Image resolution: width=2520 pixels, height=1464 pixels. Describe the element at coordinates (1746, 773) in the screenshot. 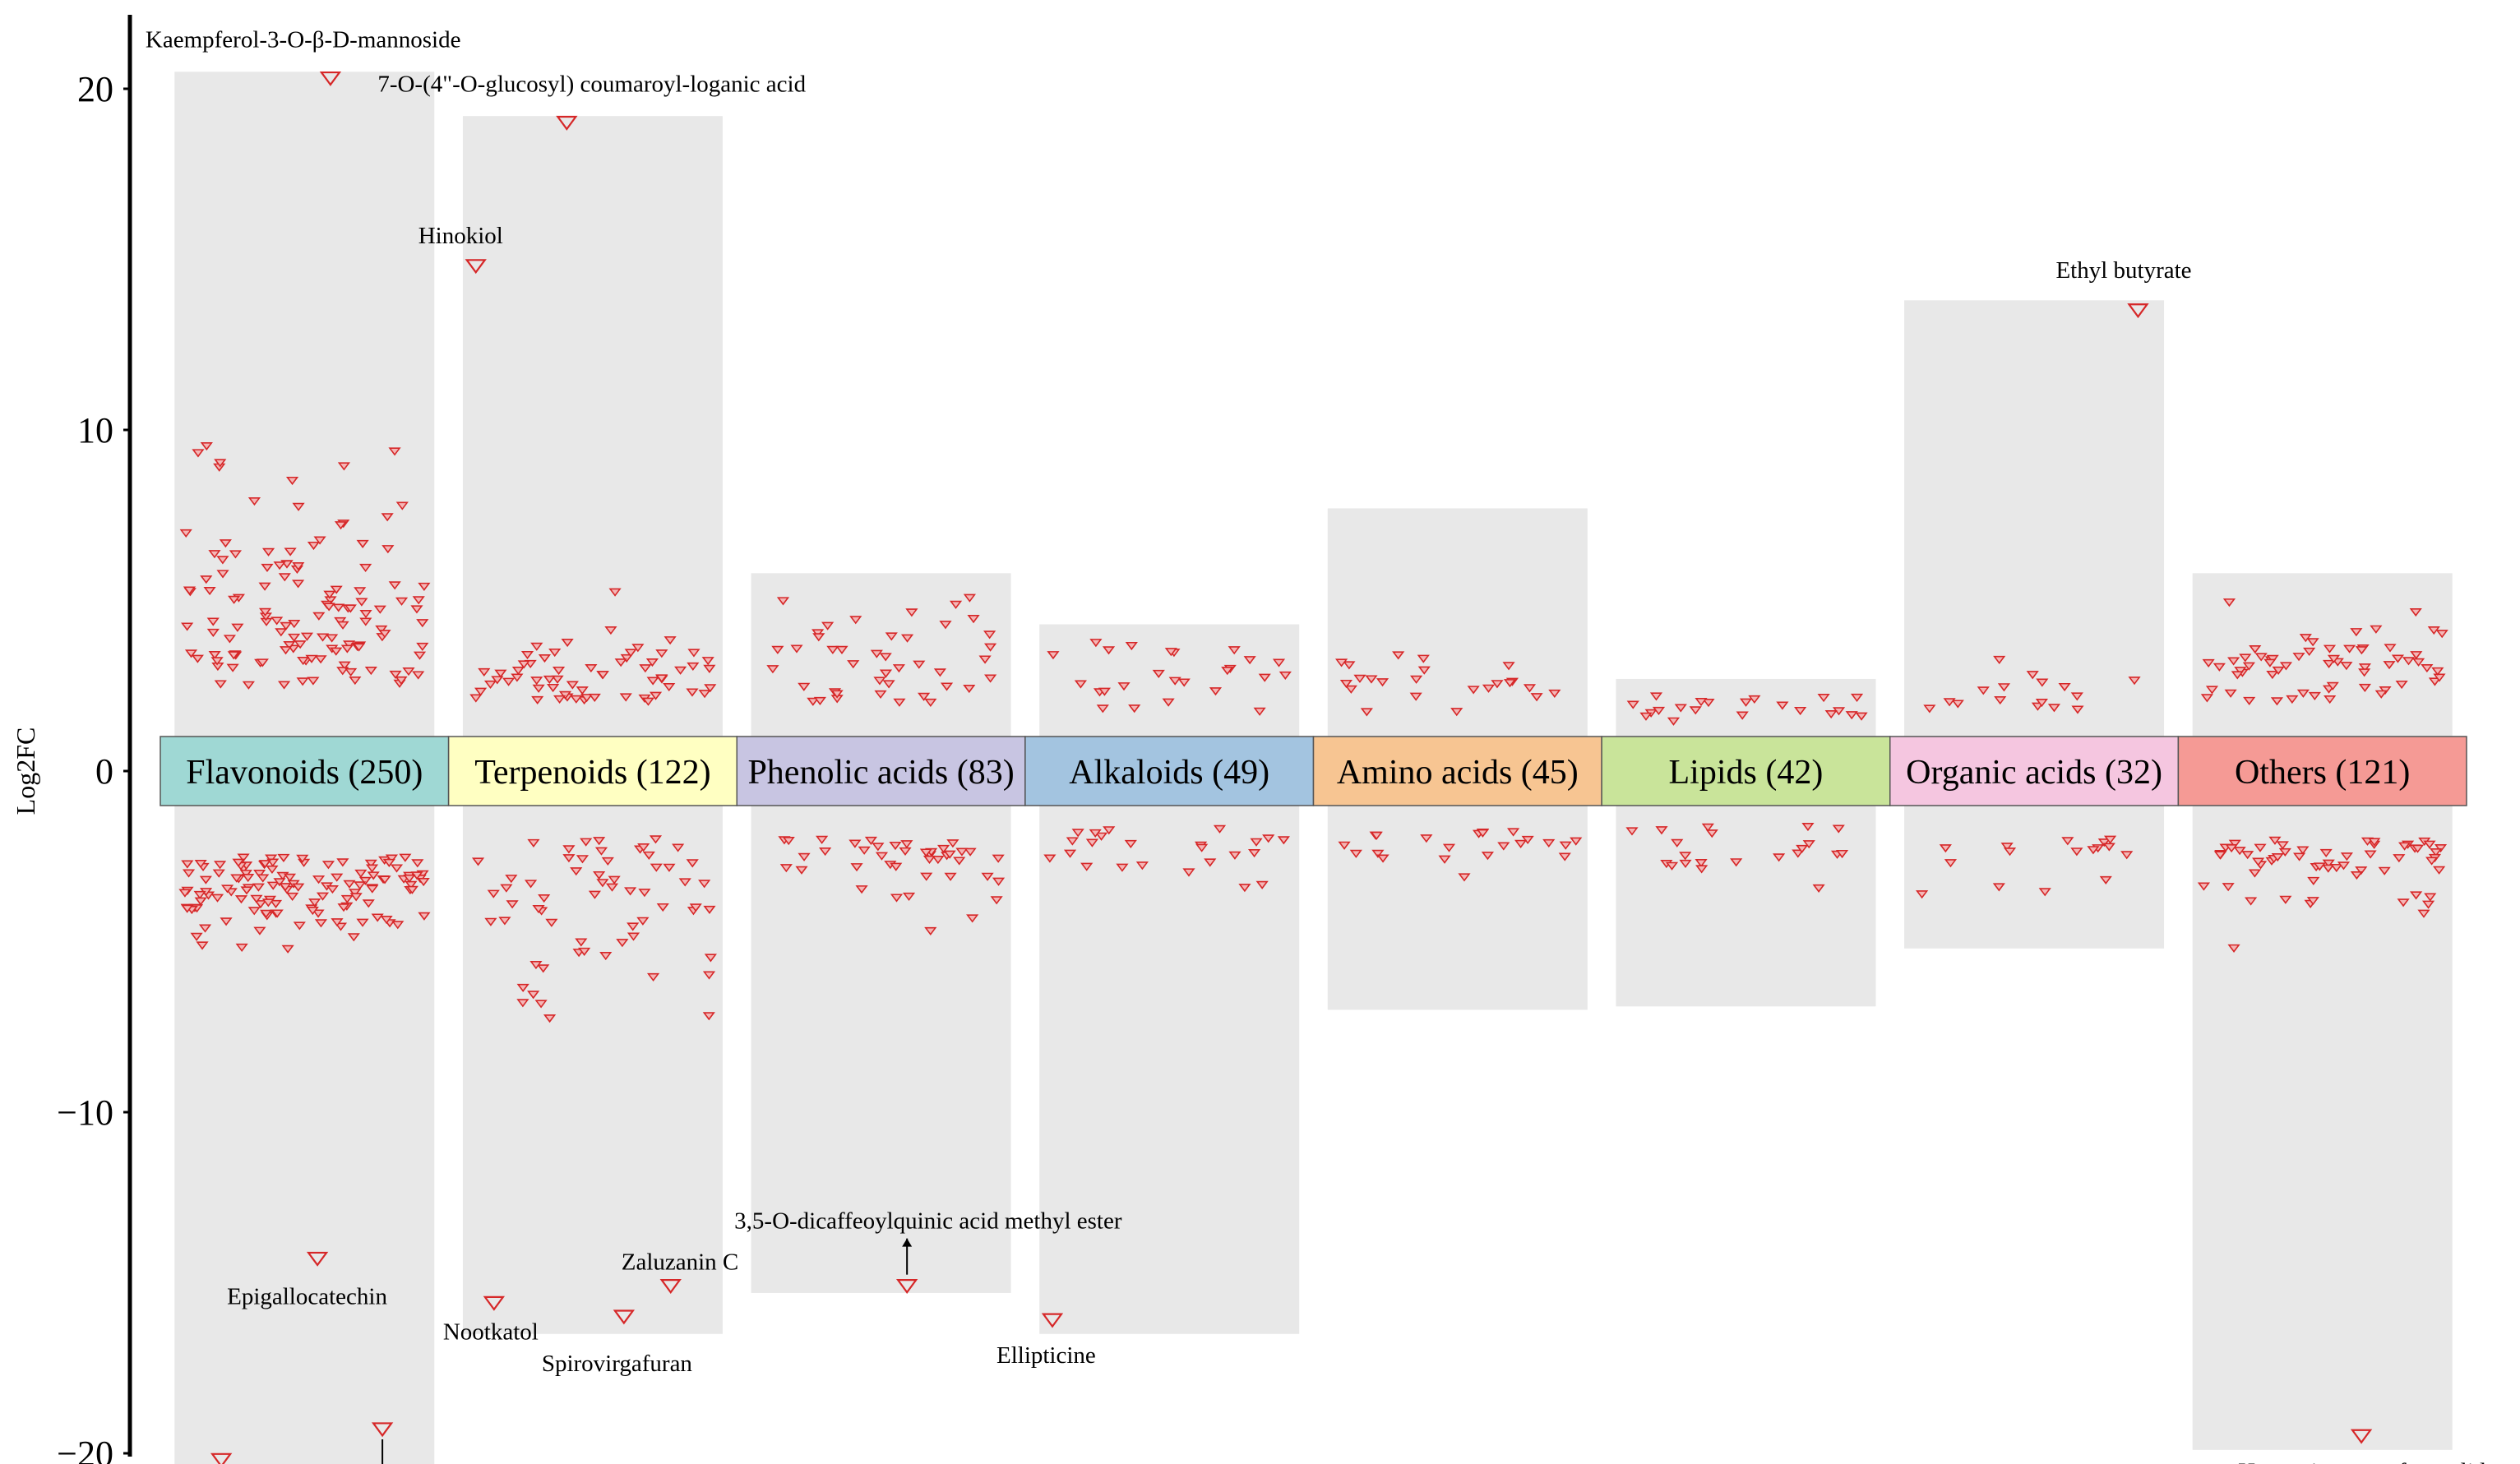

I see `category-label: Lipids (42)` at that location.